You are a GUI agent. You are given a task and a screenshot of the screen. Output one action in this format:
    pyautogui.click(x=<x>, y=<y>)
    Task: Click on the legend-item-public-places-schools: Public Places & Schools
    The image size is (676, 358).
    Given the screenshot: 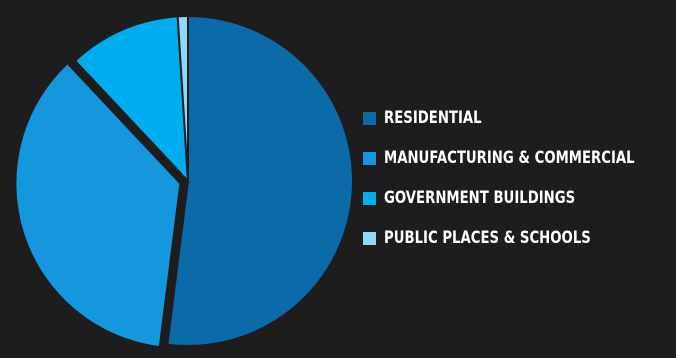 What is the action you would take?
    pyautogui.click(x=519, y=238)
    